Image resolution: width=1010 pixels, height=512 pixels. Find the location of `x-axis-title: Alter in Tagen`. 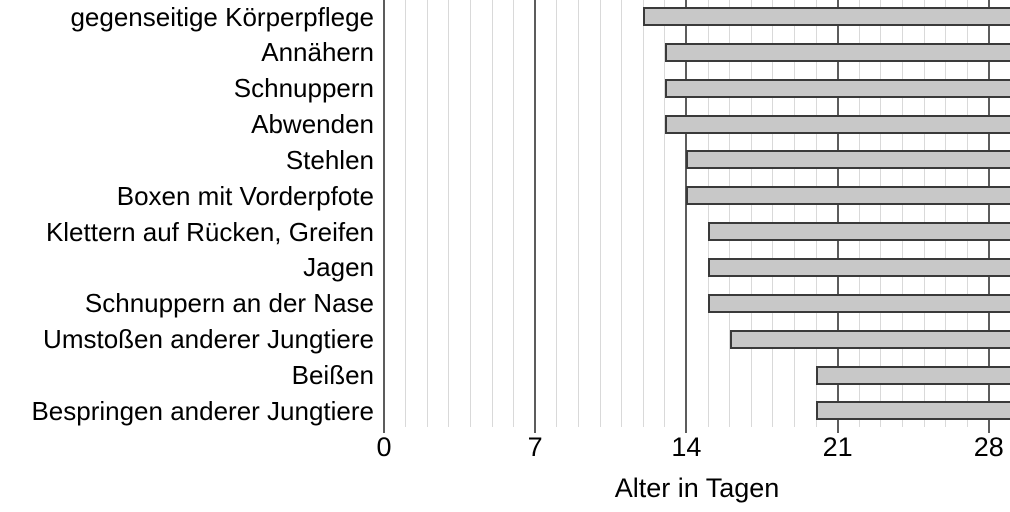

x-axis-title: Alter in Tagen is located at coordinates (697, 488).